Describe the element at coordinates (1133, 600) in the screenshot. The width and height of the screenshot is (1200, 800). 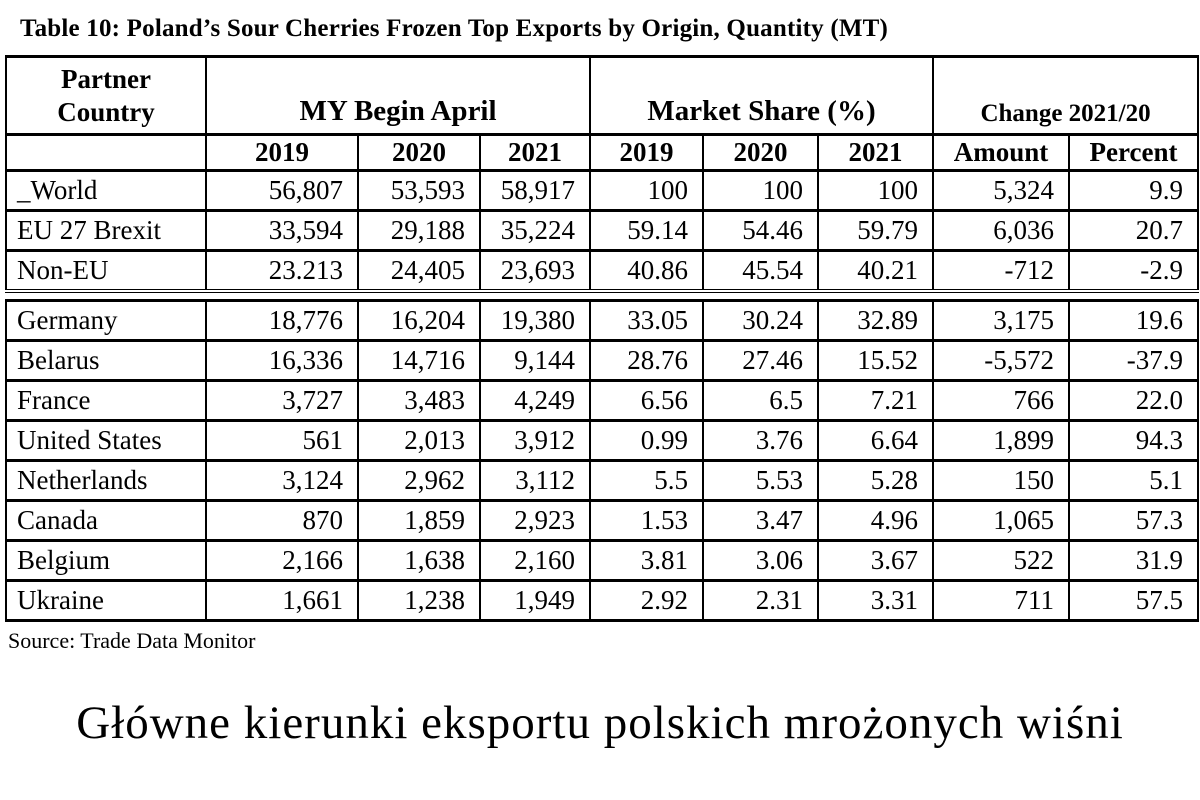
I see `value-cell: 57.5` at that location.